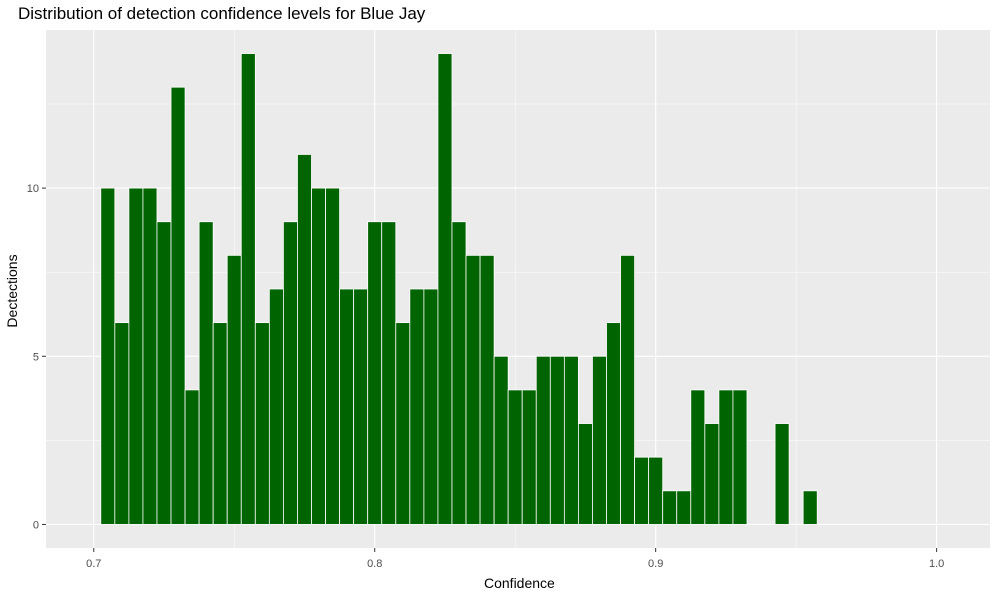  I want to click on x-axis-label: Confidence, so click(519, 583).